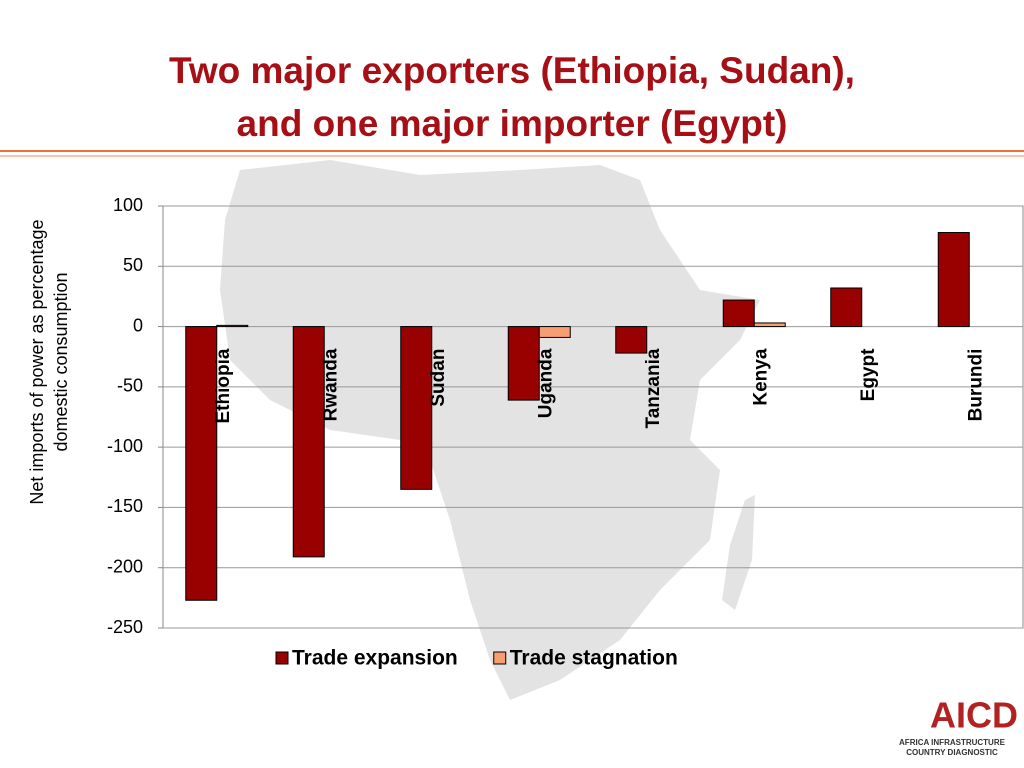 The height and width of the screenshot is (768, 1024). I want to click on madagascar, so click(738, 552).